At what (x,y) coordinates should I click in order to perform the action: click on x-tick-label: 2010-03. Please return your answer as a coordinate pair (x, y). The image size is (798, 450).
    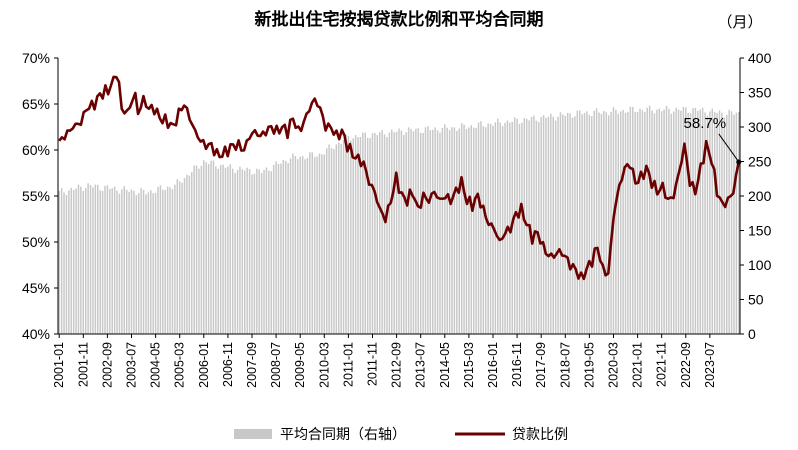
    Looking at the image, I should click on (324, 365).